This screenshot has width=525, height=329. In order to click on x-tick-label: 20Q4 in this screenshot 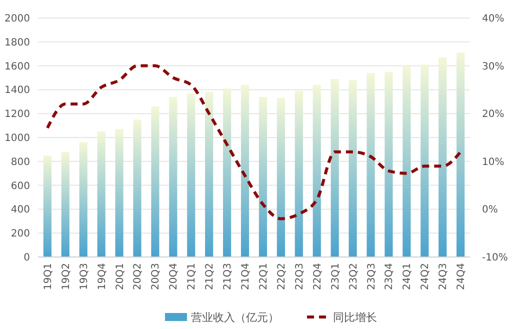, I will do `click(174, 276)`.